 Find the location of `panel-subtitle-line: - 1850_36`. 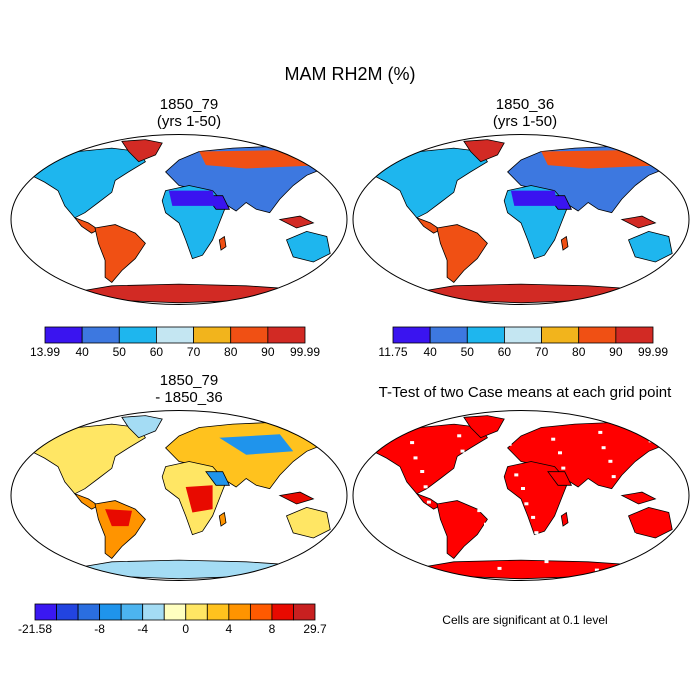

panel-subtitle-line: - 1850_36 is located at coordinates (189, 397).